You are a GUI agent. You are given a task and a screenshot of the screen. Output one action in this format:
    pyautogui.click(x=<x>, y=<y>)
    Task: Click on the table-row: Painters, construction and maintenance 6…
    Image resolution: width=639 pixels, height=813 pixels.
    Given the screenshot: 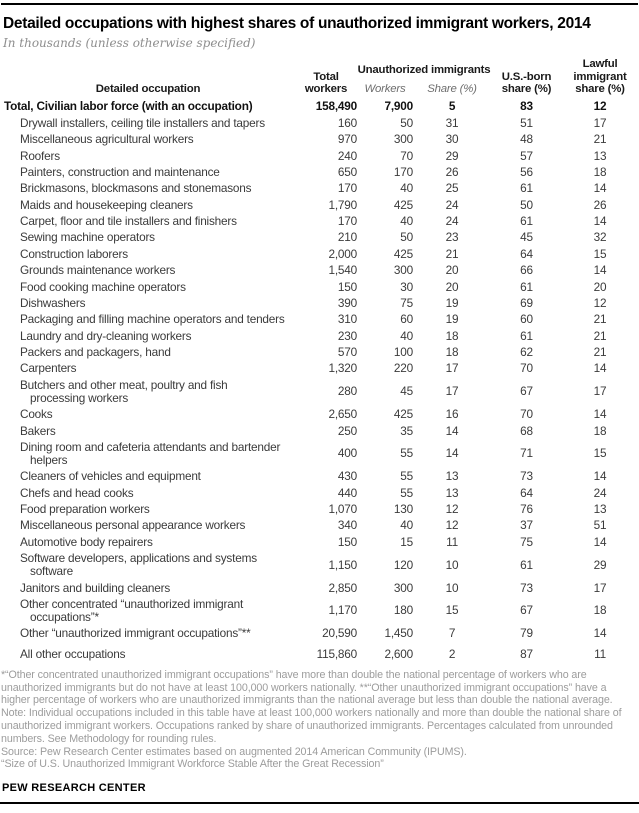 What is the action you would take?
    pyautogui.click(x=319, y=172)
    